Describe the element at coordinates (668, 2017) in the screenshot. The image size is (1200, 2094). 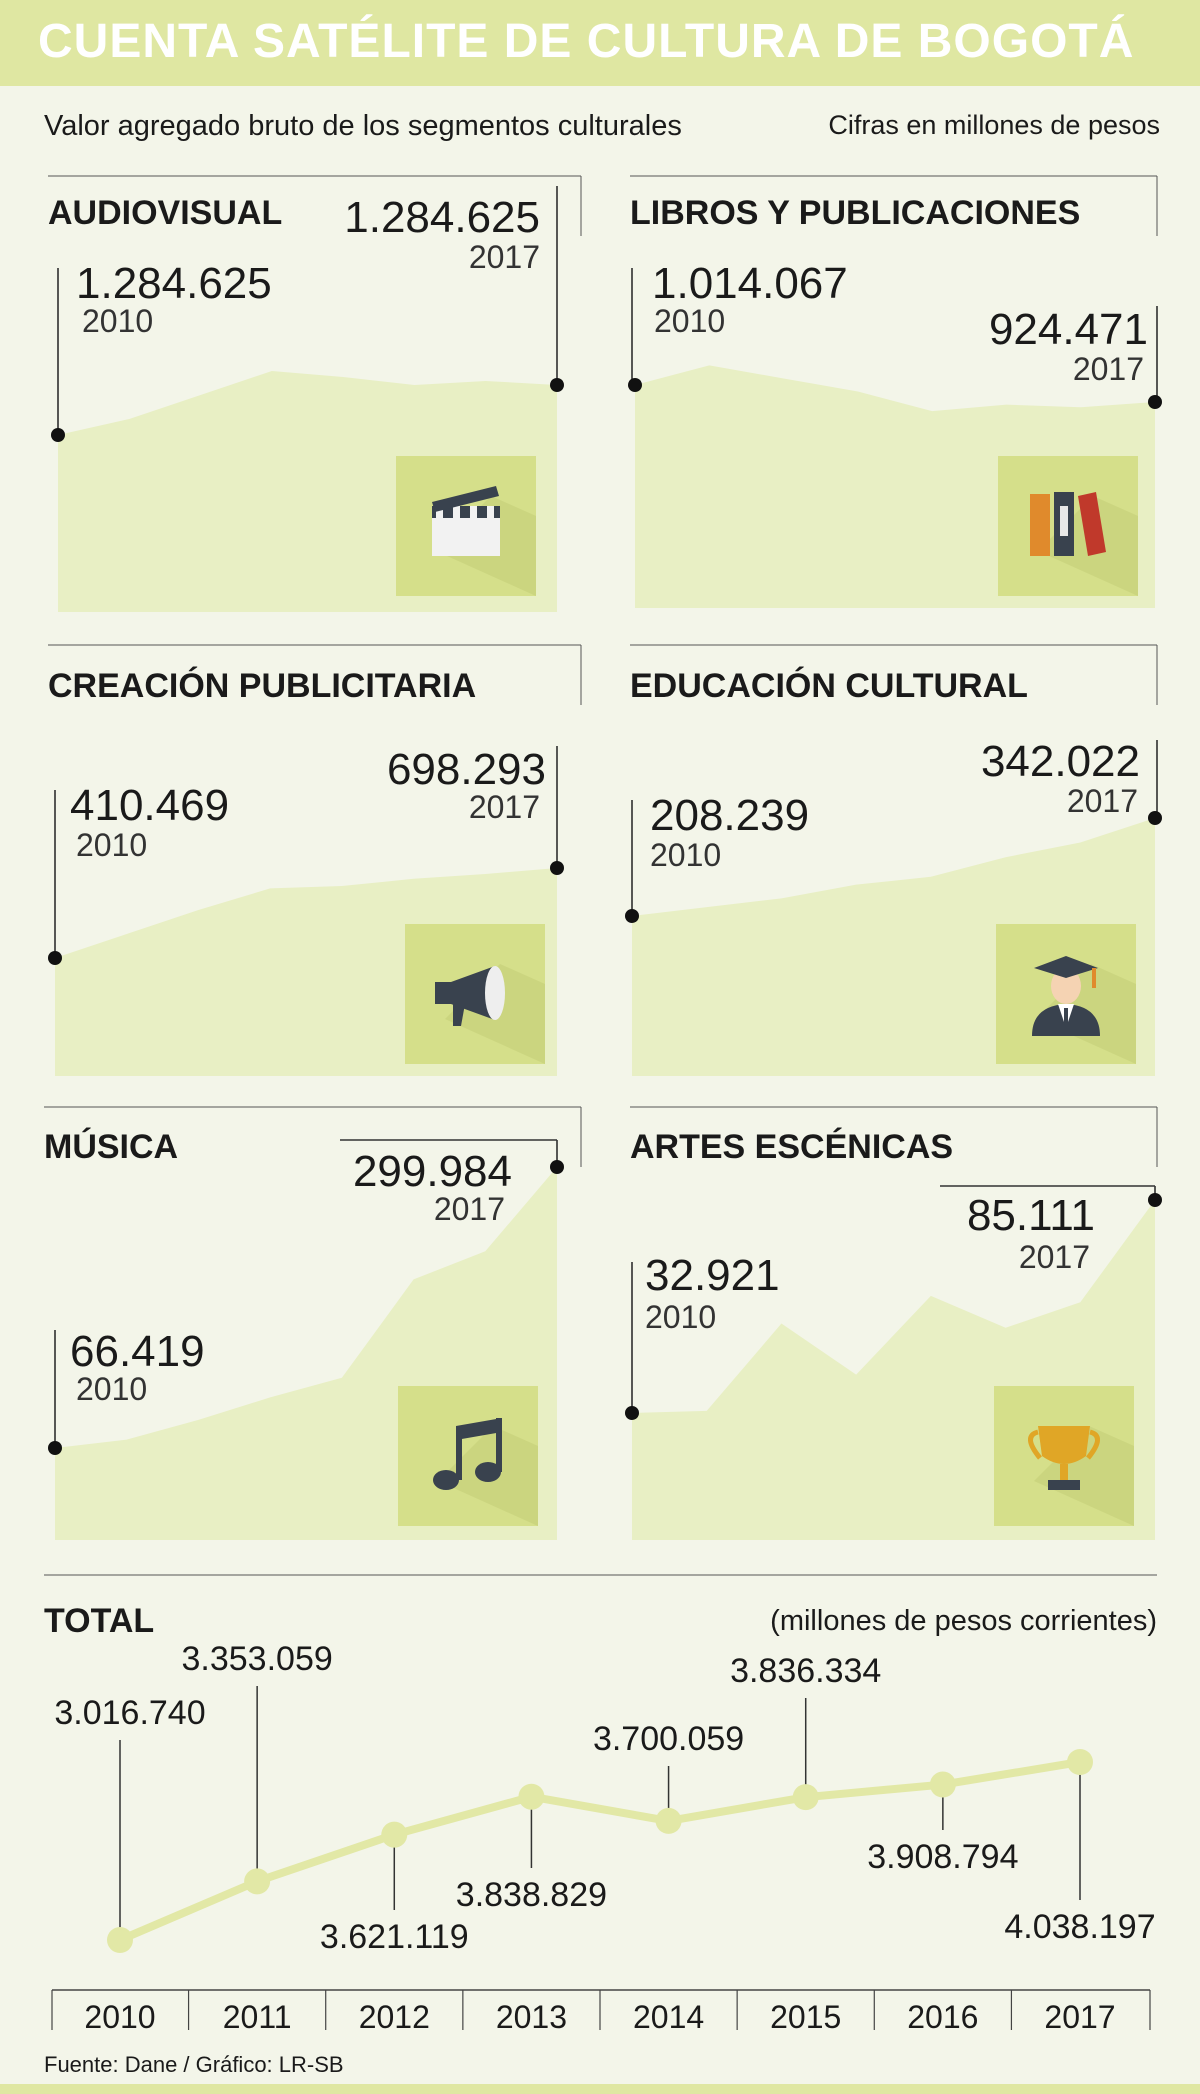
I see `x-tick-label: 2014` at that location.